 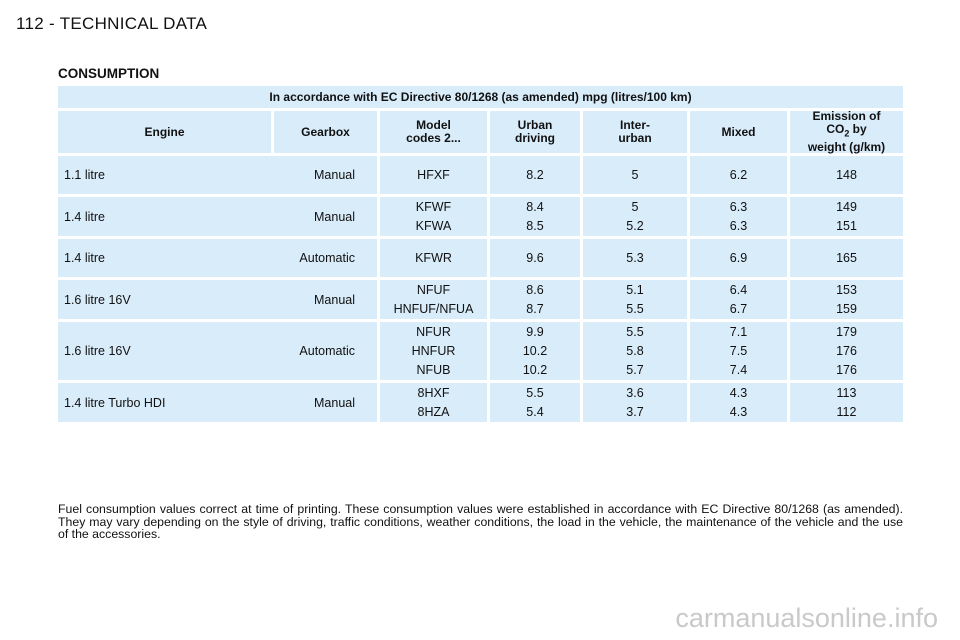 What do you see at coordinates (535, 331) in the screenshot?
I see `urban-value: 9.9` at bounding box center [535, 331].